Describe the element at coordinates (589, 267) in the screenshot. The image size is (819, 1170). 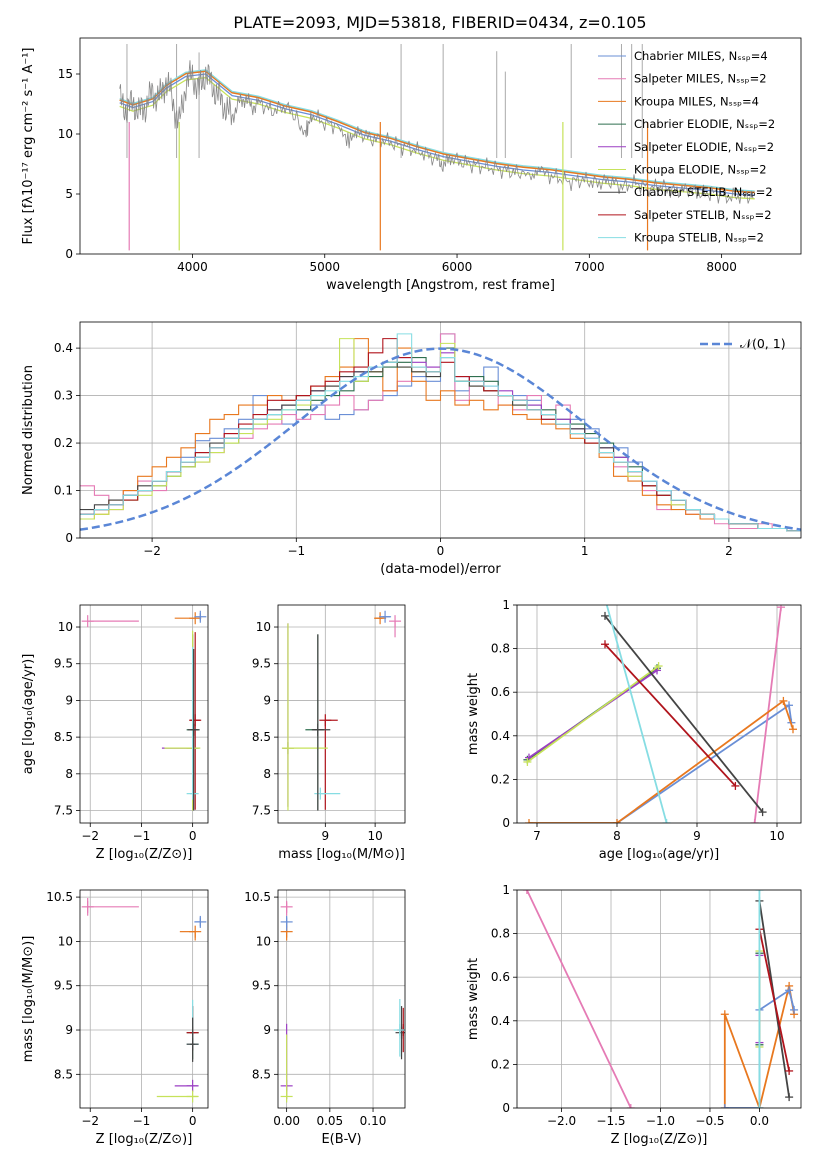
I see `x-tick-label: 7000` at that location.